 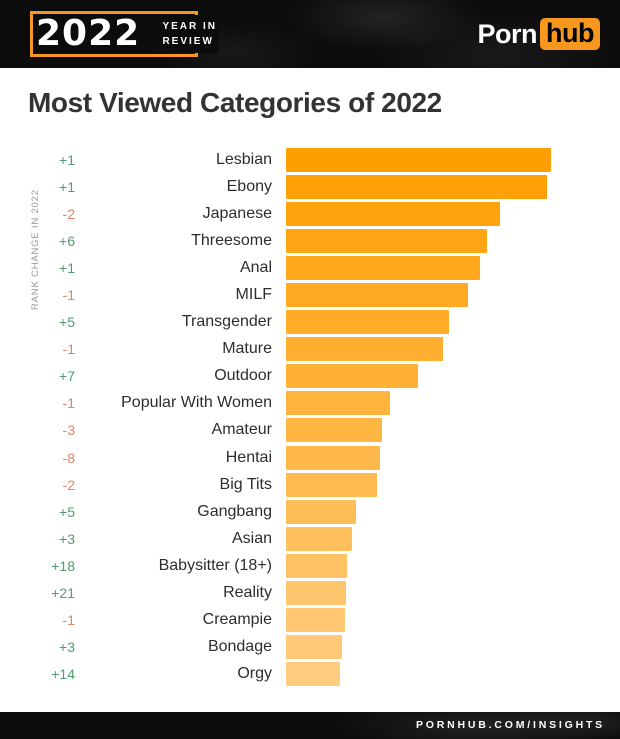 What do you see at coordinates (234, 511) in the screenshot?
I see `category-label: Gangbang` at bounding box center [234, 511].